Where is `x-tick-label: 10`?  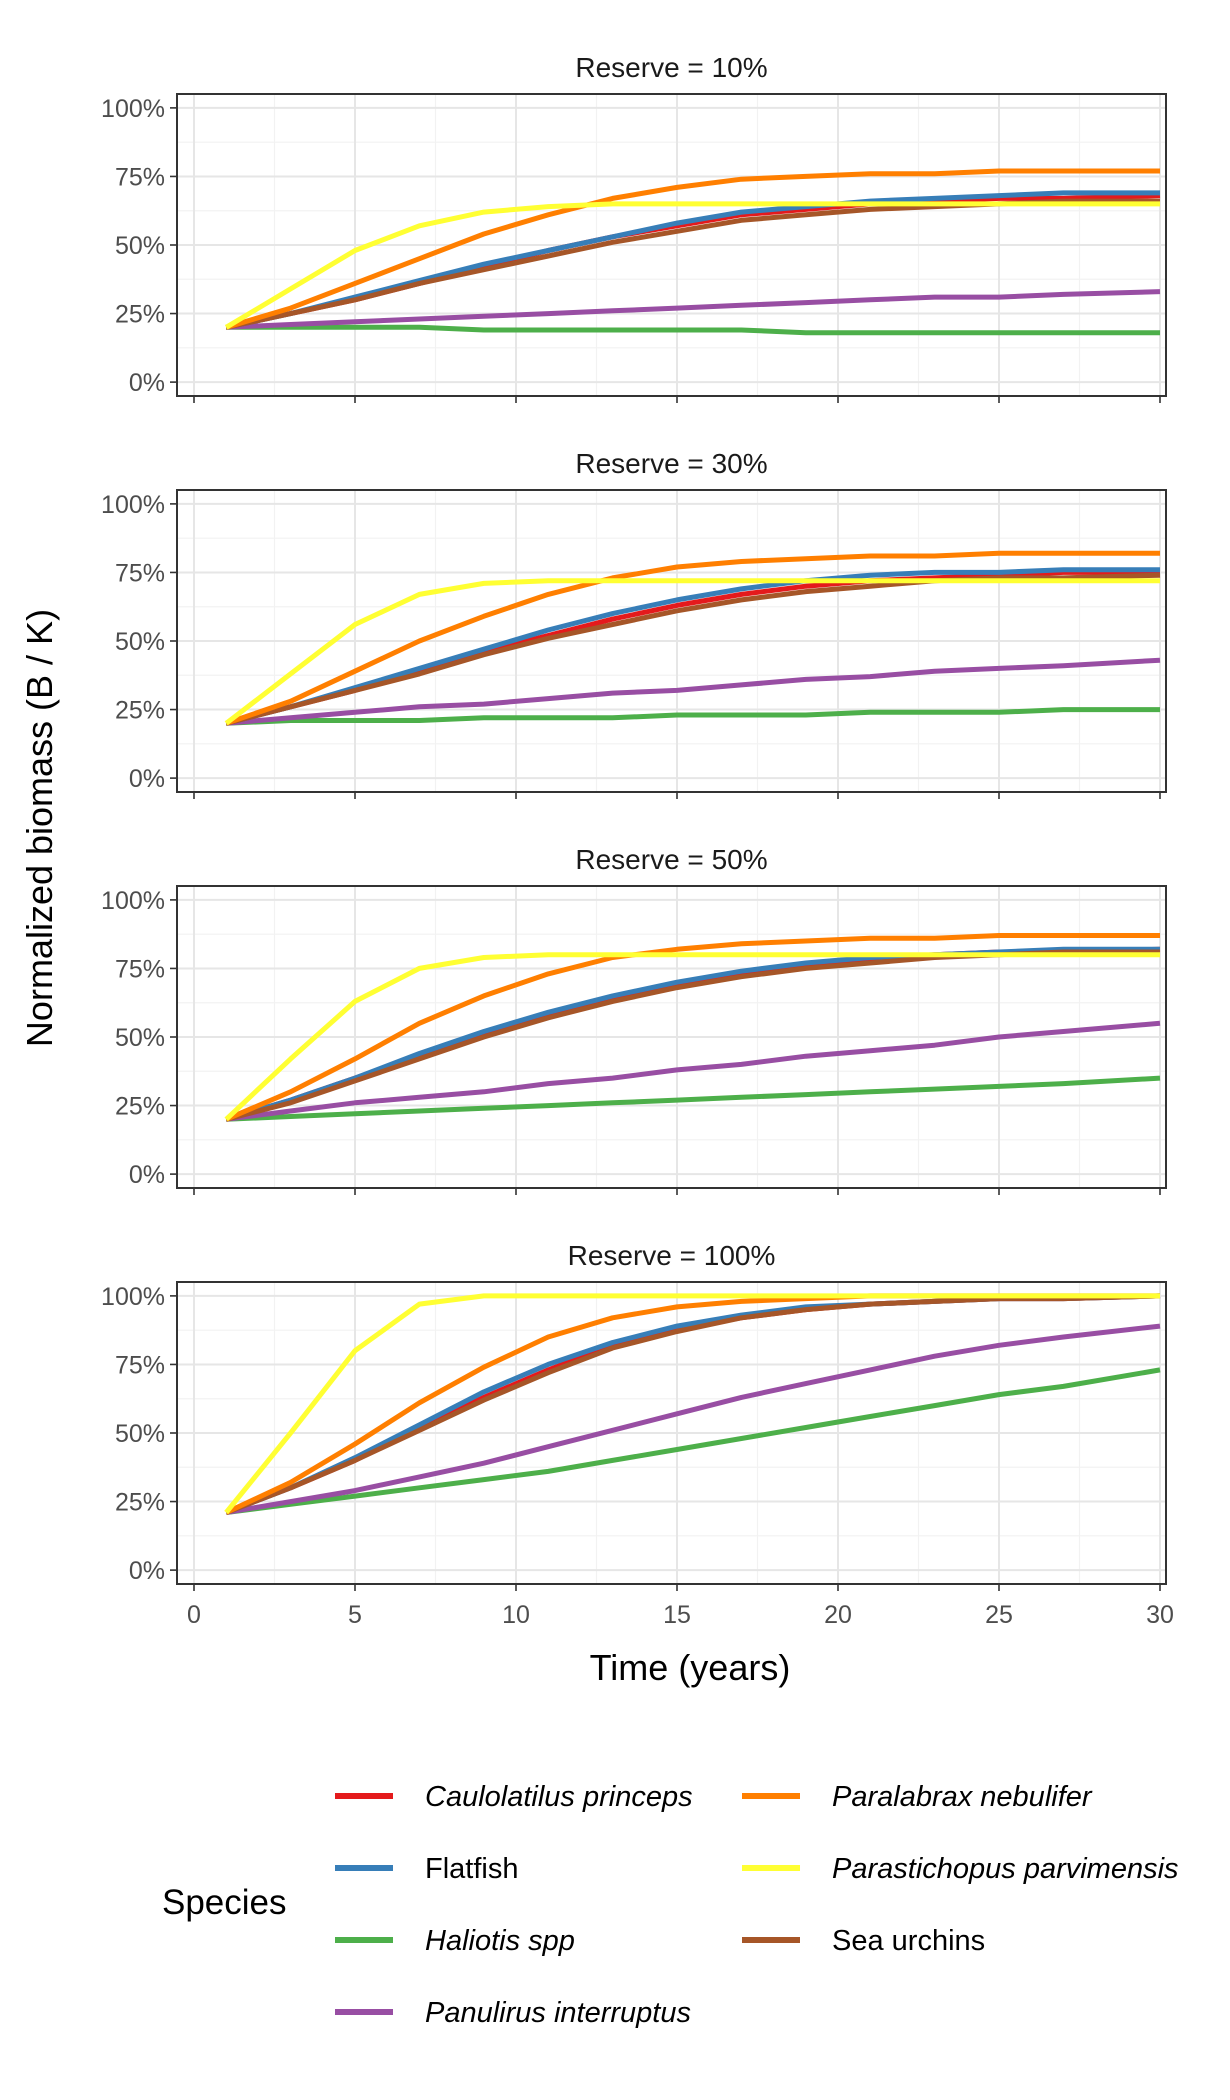
x-tick-label: 10 is located at coordinates (516, 1615).